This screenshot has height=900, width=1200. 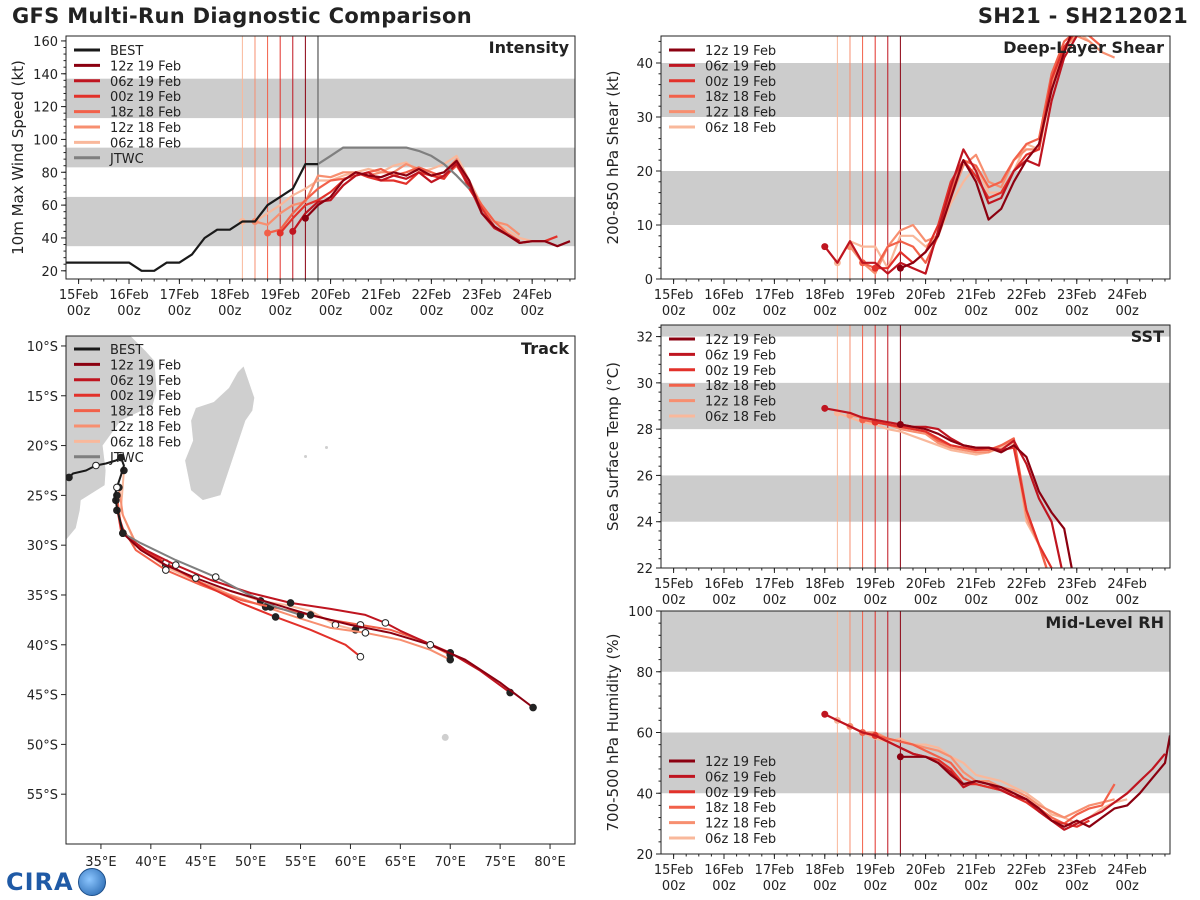 I want to click on figure-title: GFS Multi-Run Diagnostic Comparison, so click(x=242, y=16).